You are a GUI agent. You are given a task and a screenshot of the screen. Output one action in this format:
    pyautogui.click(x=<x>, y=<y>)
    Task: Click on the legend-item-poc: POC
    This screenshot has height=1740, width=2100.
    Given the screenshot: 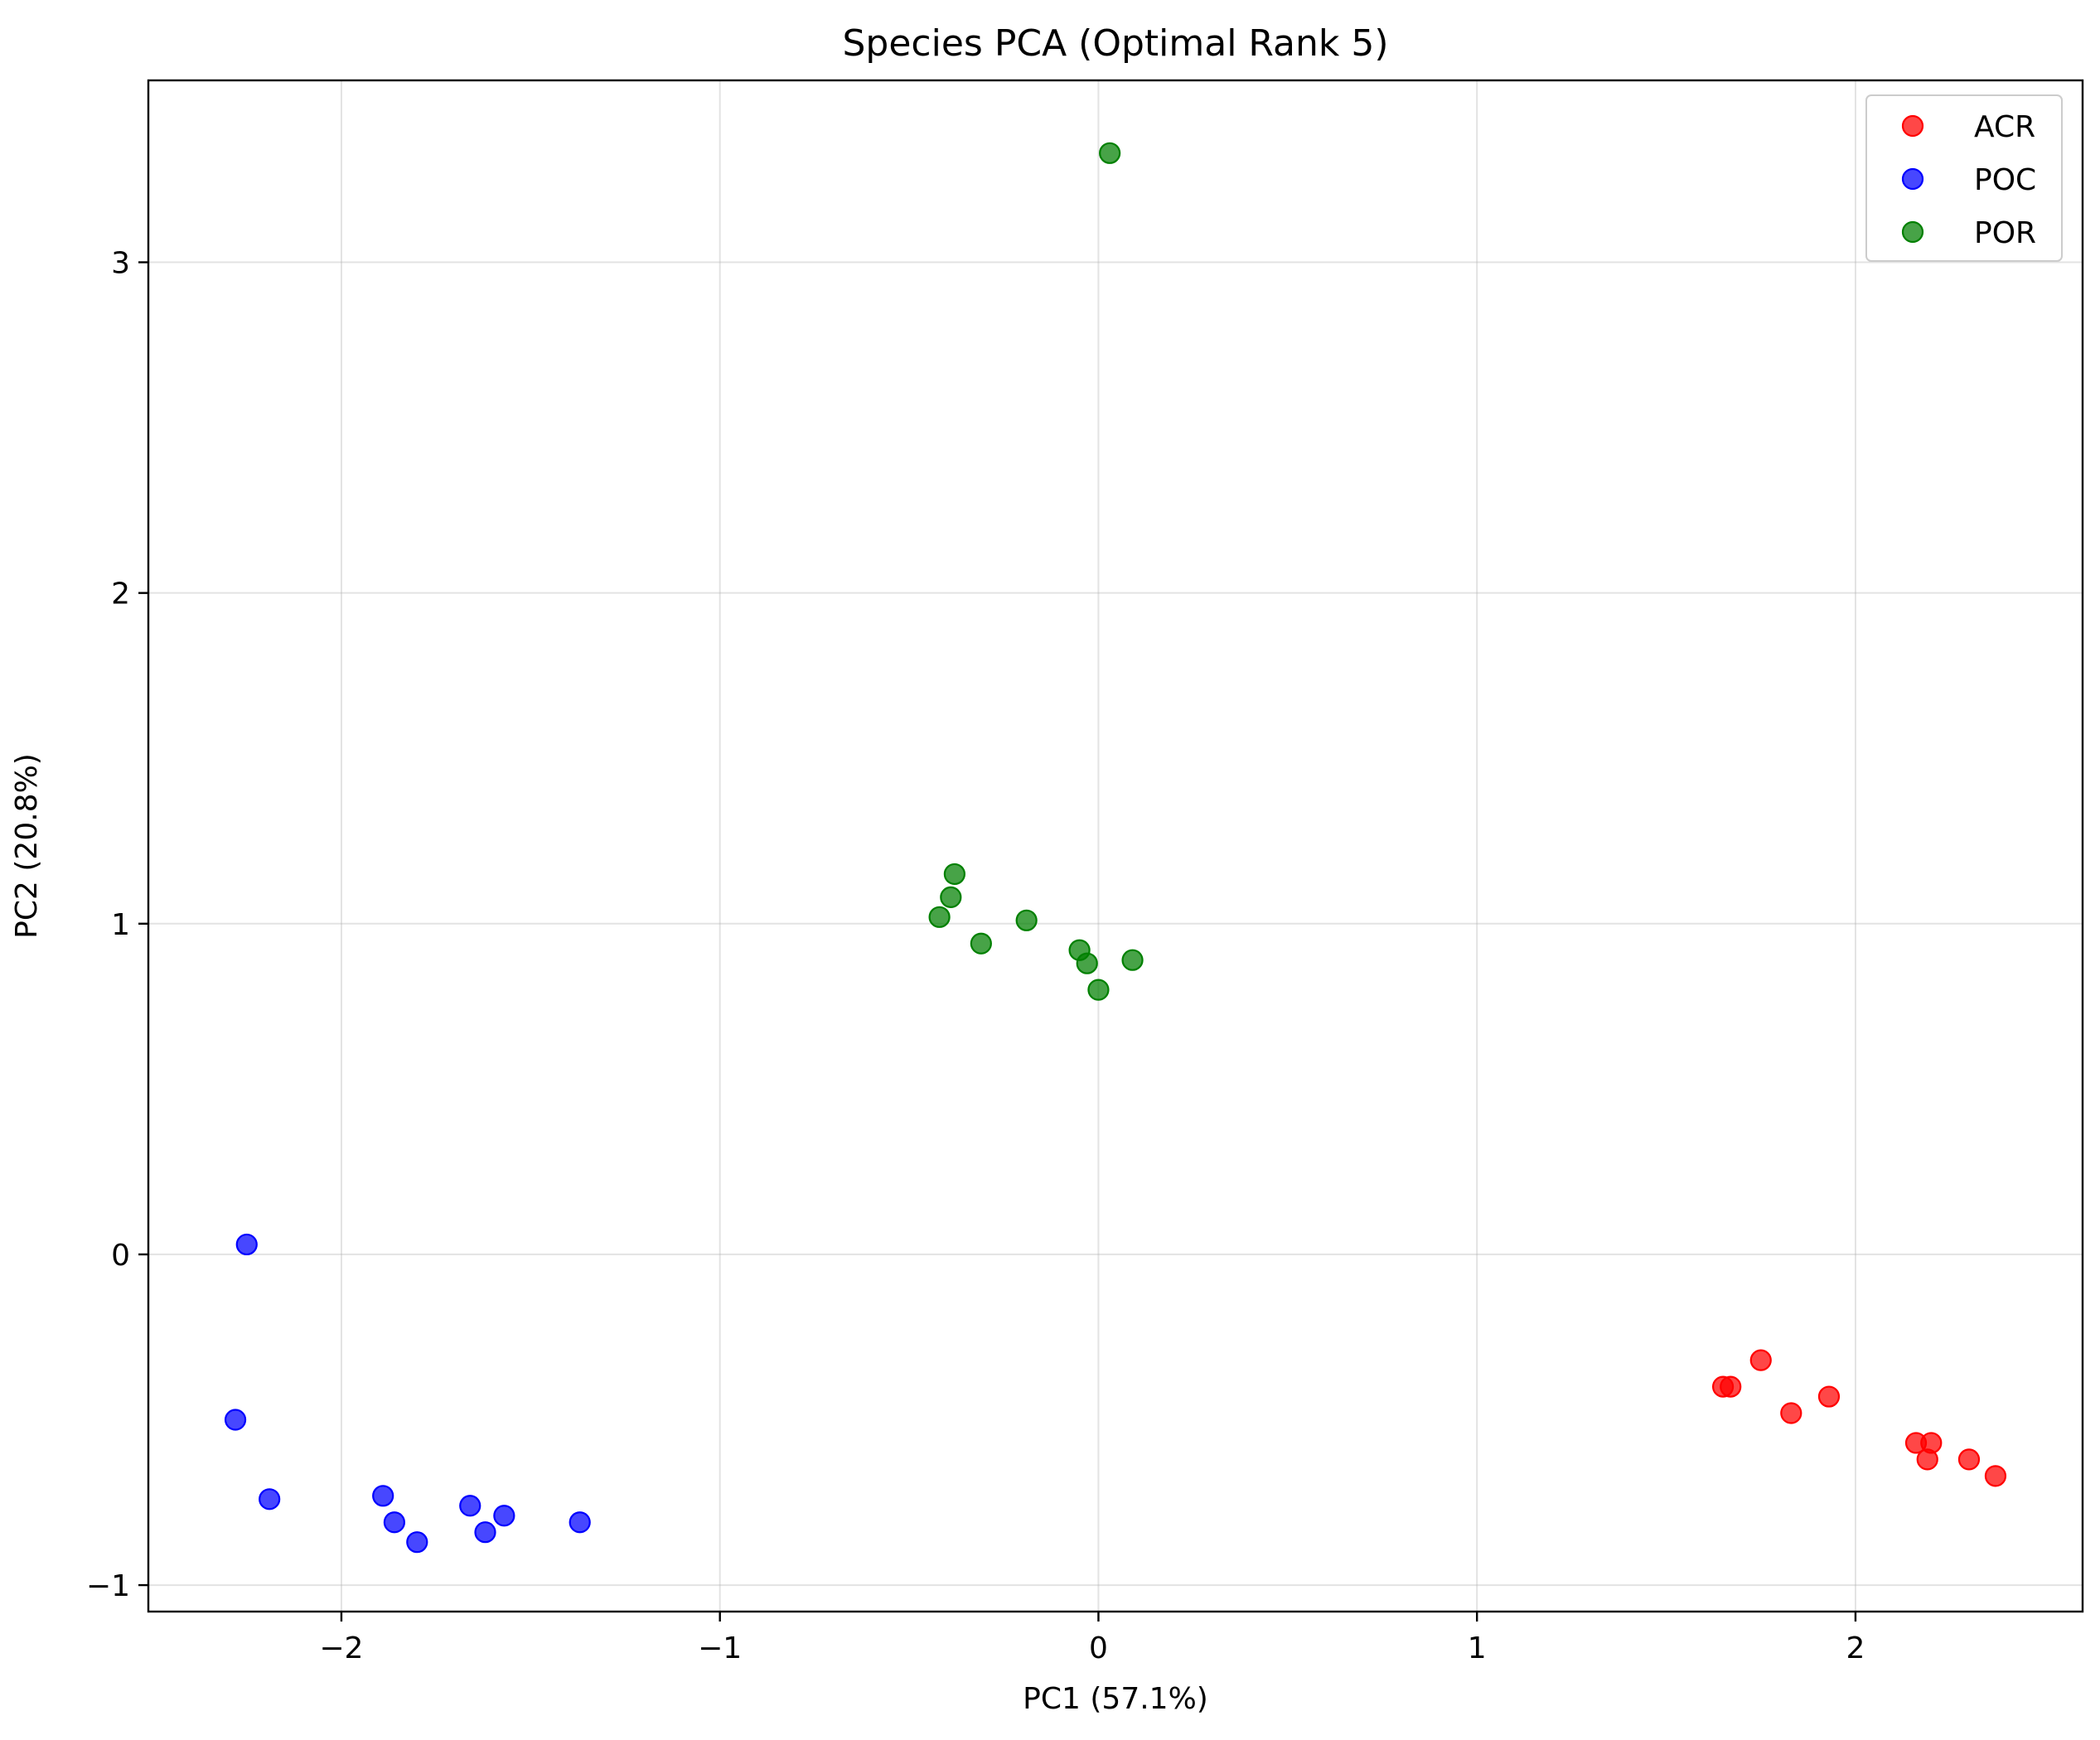 What is the action you would take?
    pyautogui.click(x=1969, y=180)
    